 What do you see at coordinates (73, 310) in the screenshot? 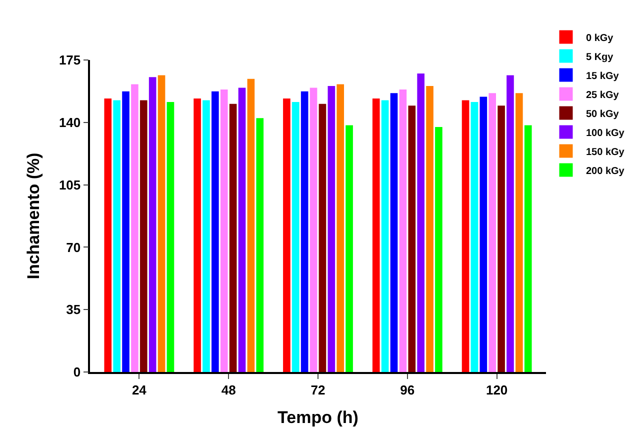
I see `y-tick-label: 35` at bounding box center [73, 310].